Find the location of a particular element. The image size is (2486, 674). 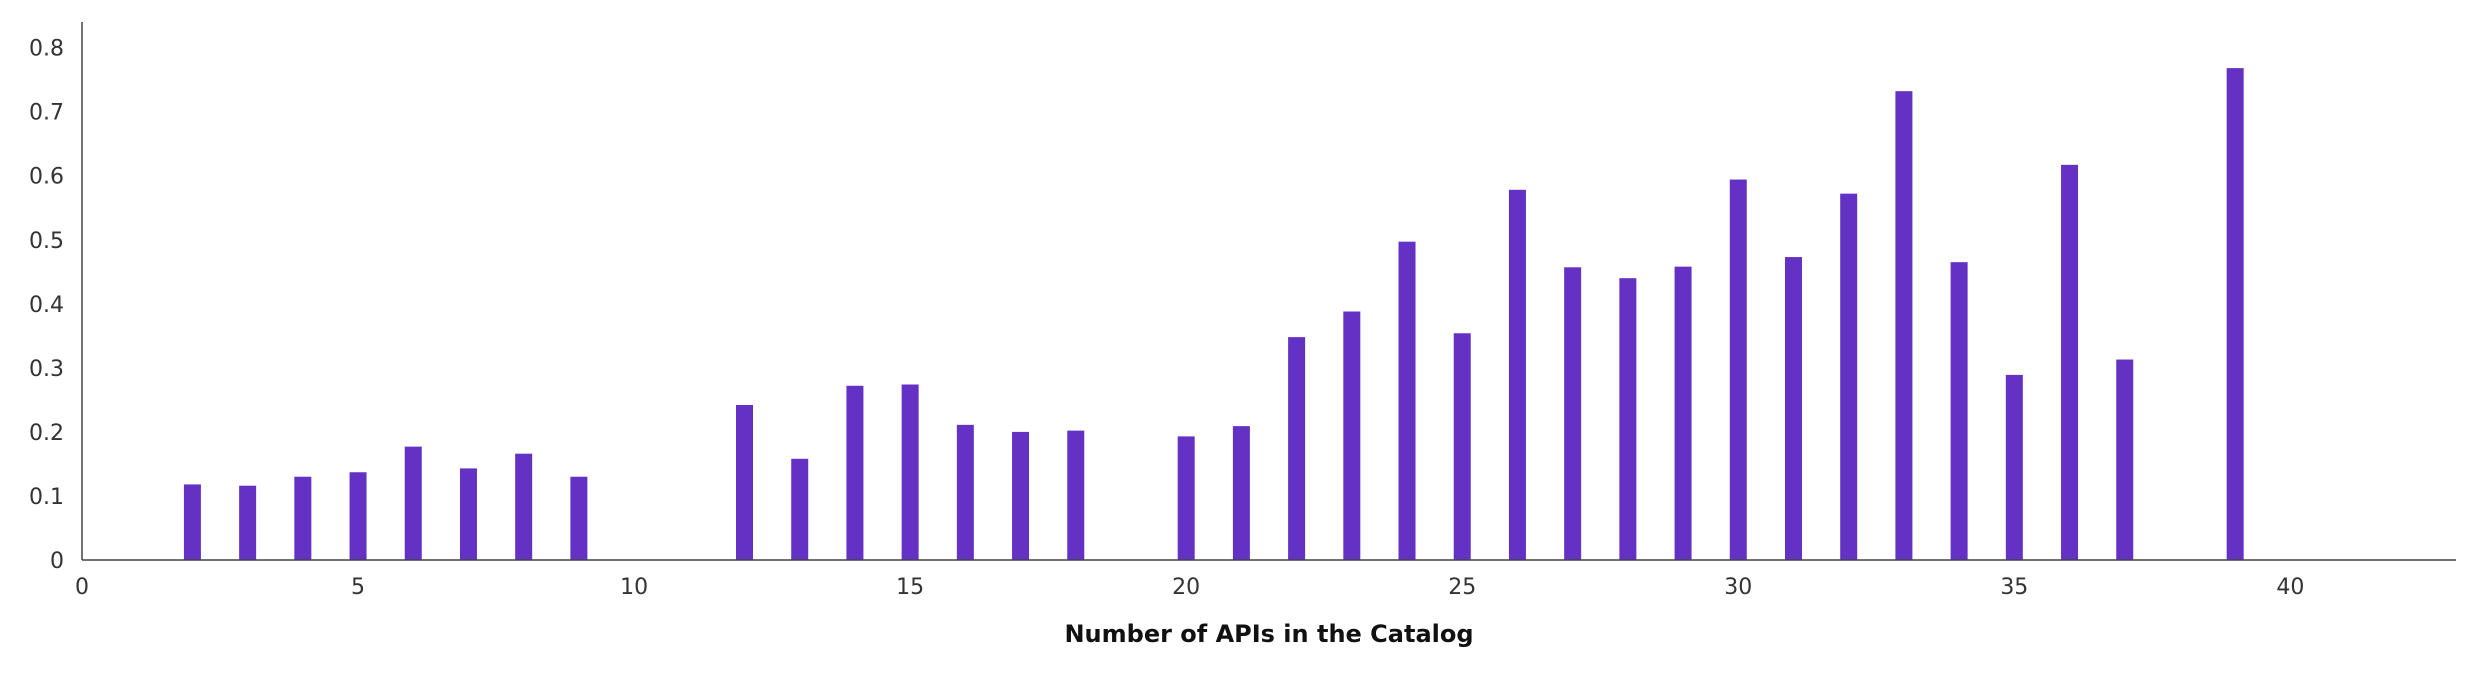

y-tick-label: 0.5 is located at coordinates (46, 241).